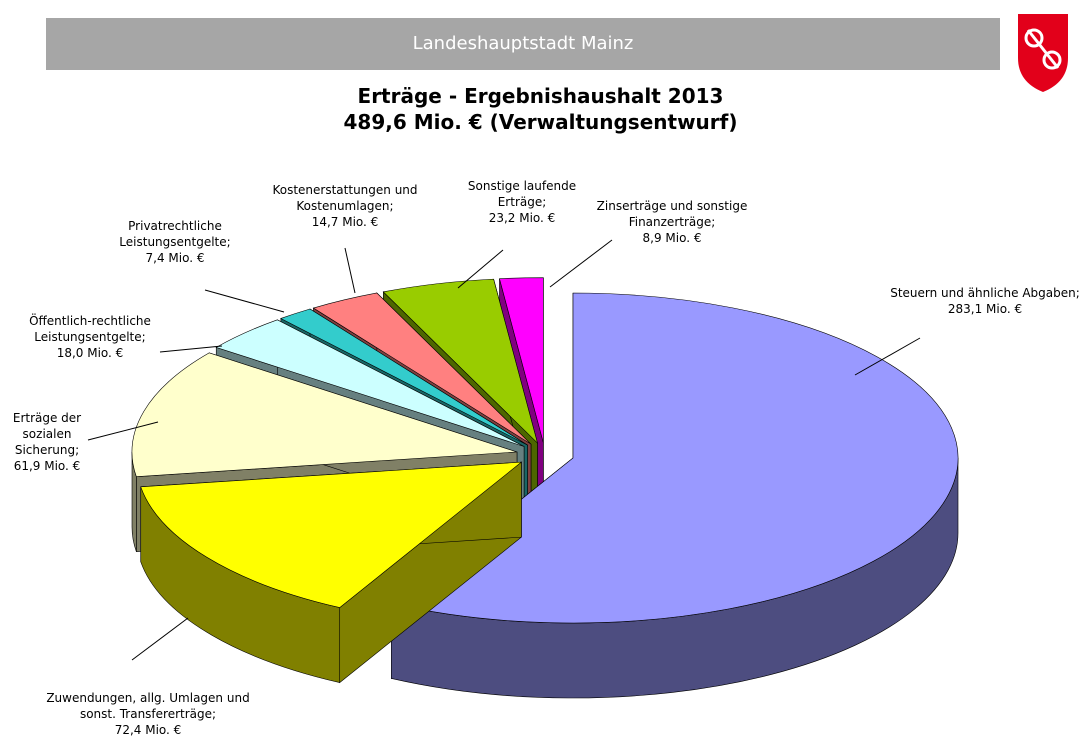  What do you see at coordinates (345, 222) in the screenshot?
I see `value-label: 14,7 Mio. €` at bounding box center [345, 222].